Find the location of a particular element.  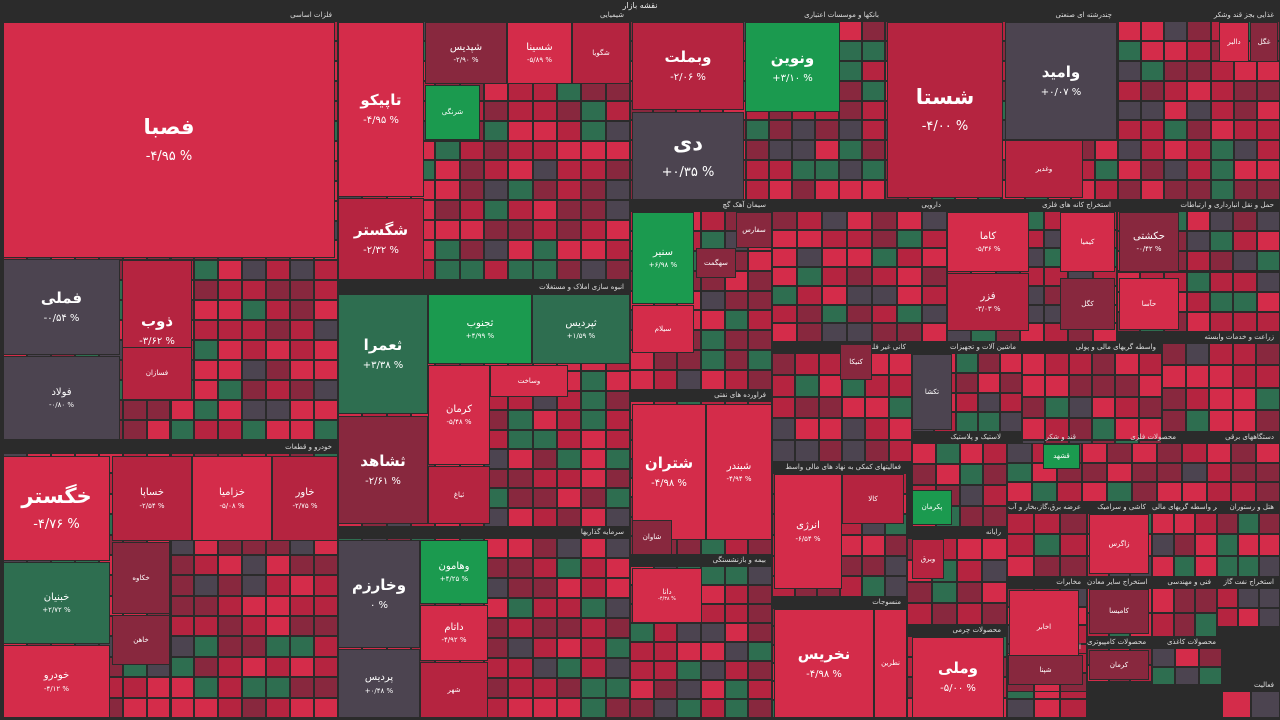

stock-tile: فملی -۰/۵۴ % is located at coordinates (61, 307).